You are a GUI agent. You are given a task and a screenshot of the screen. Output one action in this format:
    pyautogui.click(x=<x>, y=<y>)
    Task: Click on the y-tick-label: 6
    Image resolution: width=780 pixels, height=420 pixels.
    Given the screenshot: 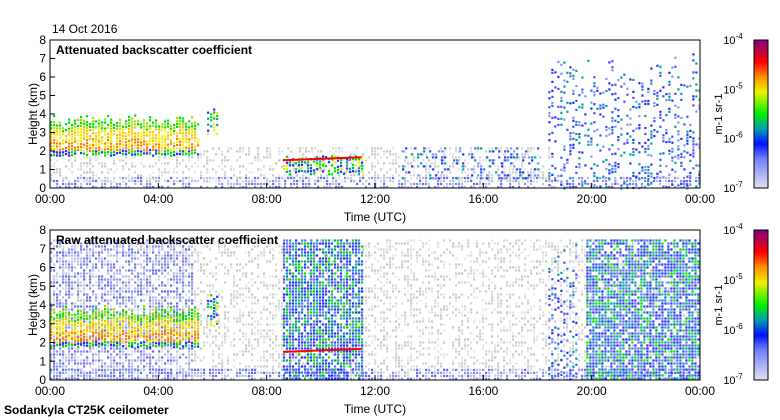 What is the action you would take?
    pyautogui.click(x=42, y=77)
    